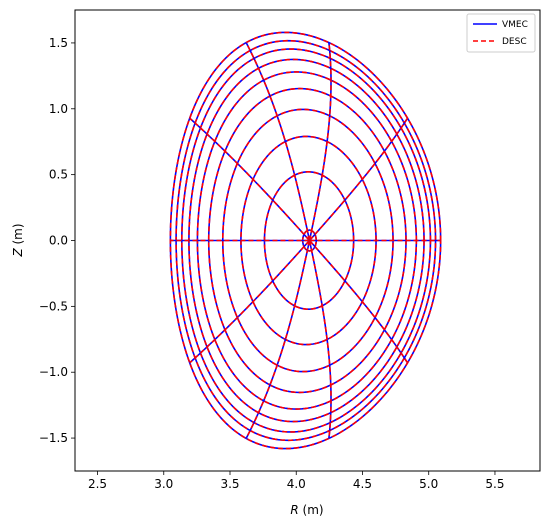  What do you see at coordinates (53, 306) in the screenshot?
I see `y-tick-label: −0.5` at bounding box center [53, 306].